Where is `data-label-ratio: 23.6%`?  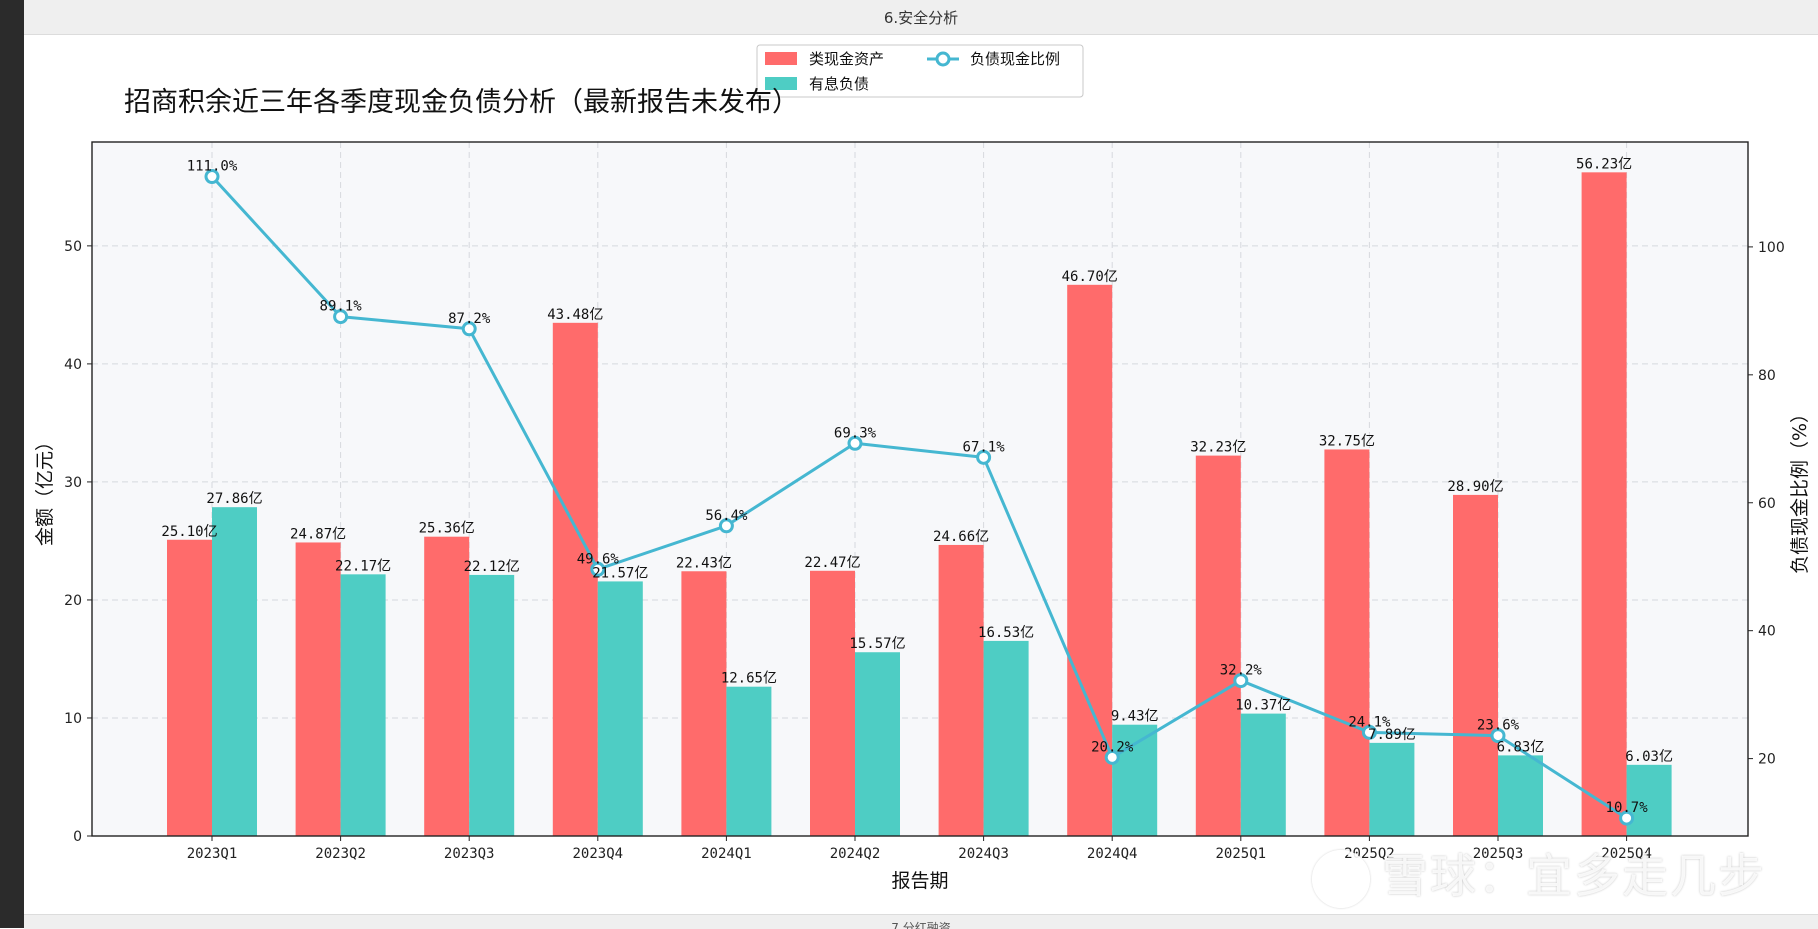 data-label-ratio: 23.6% is located at coordinates (1498, 726).